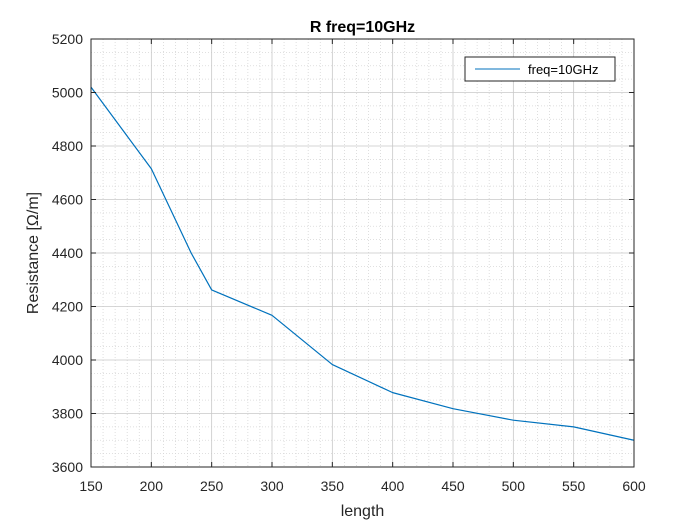 This screenshot has height=530, width=700. What do you see at coordinates (67, 93) in the screenshot?
I see `y-tick-label: 5000` at bounding box center [67, 93].